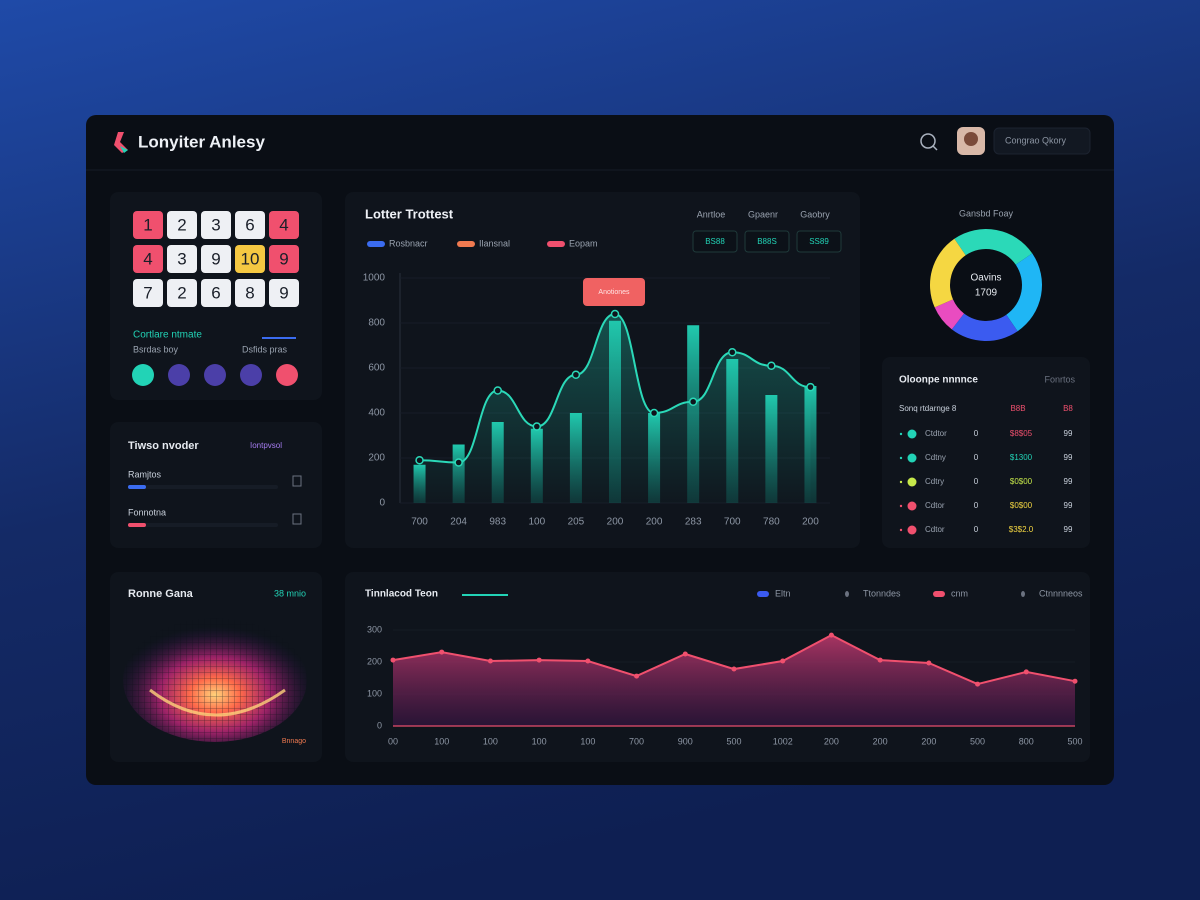 The width and height of the screenshot is (1200, 900). What do you see at coordinates (576, 522) in the screenshot?
I see `x-tick-label: 205` at bounding box center [576, 522].